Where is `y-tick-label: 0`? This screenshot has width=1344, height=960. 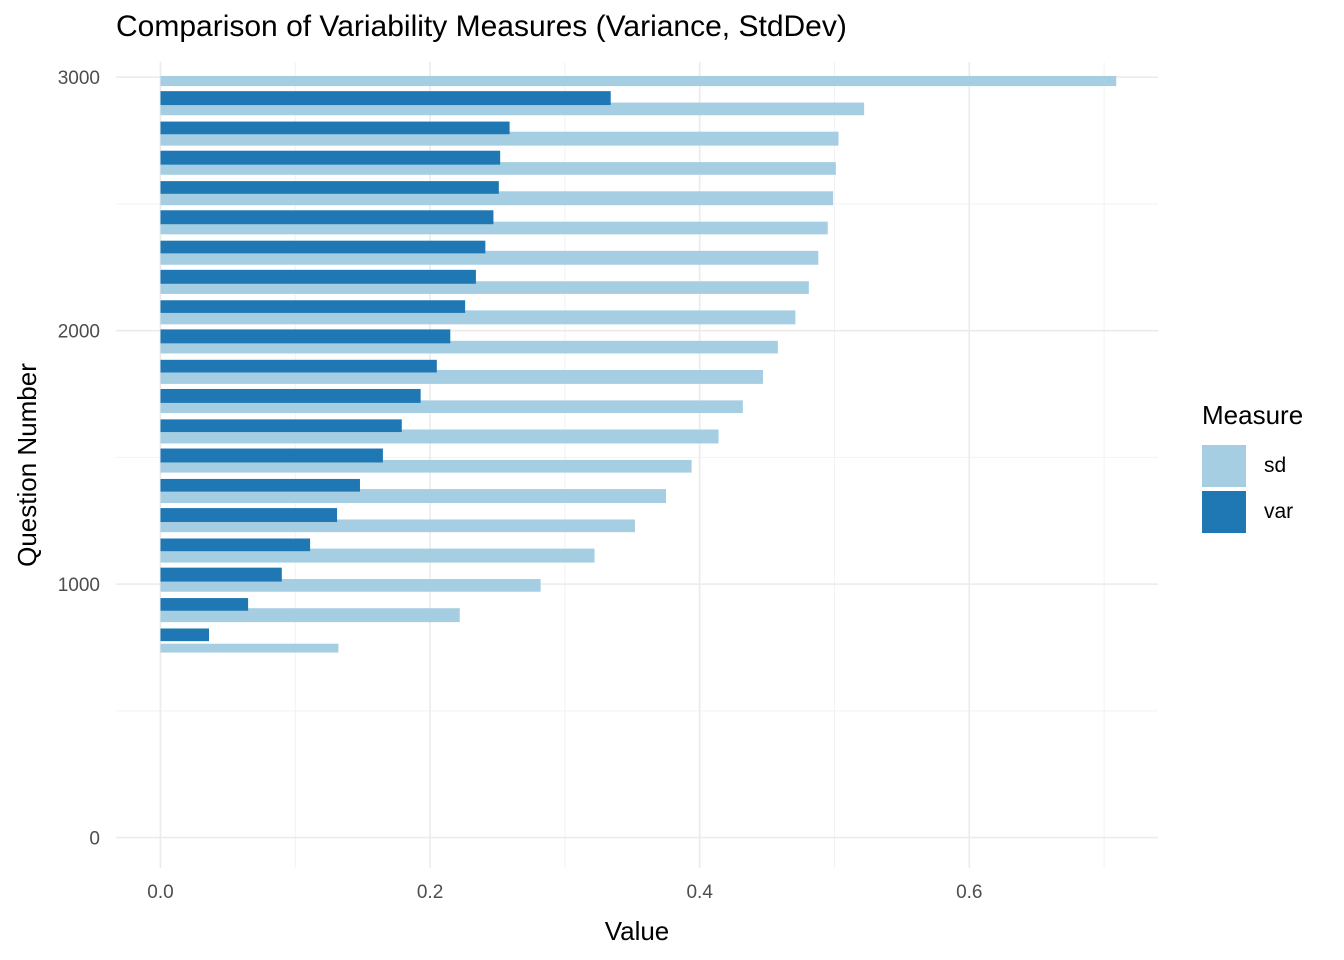 y-tick-label: 0 is located at coordinates (94, 839).